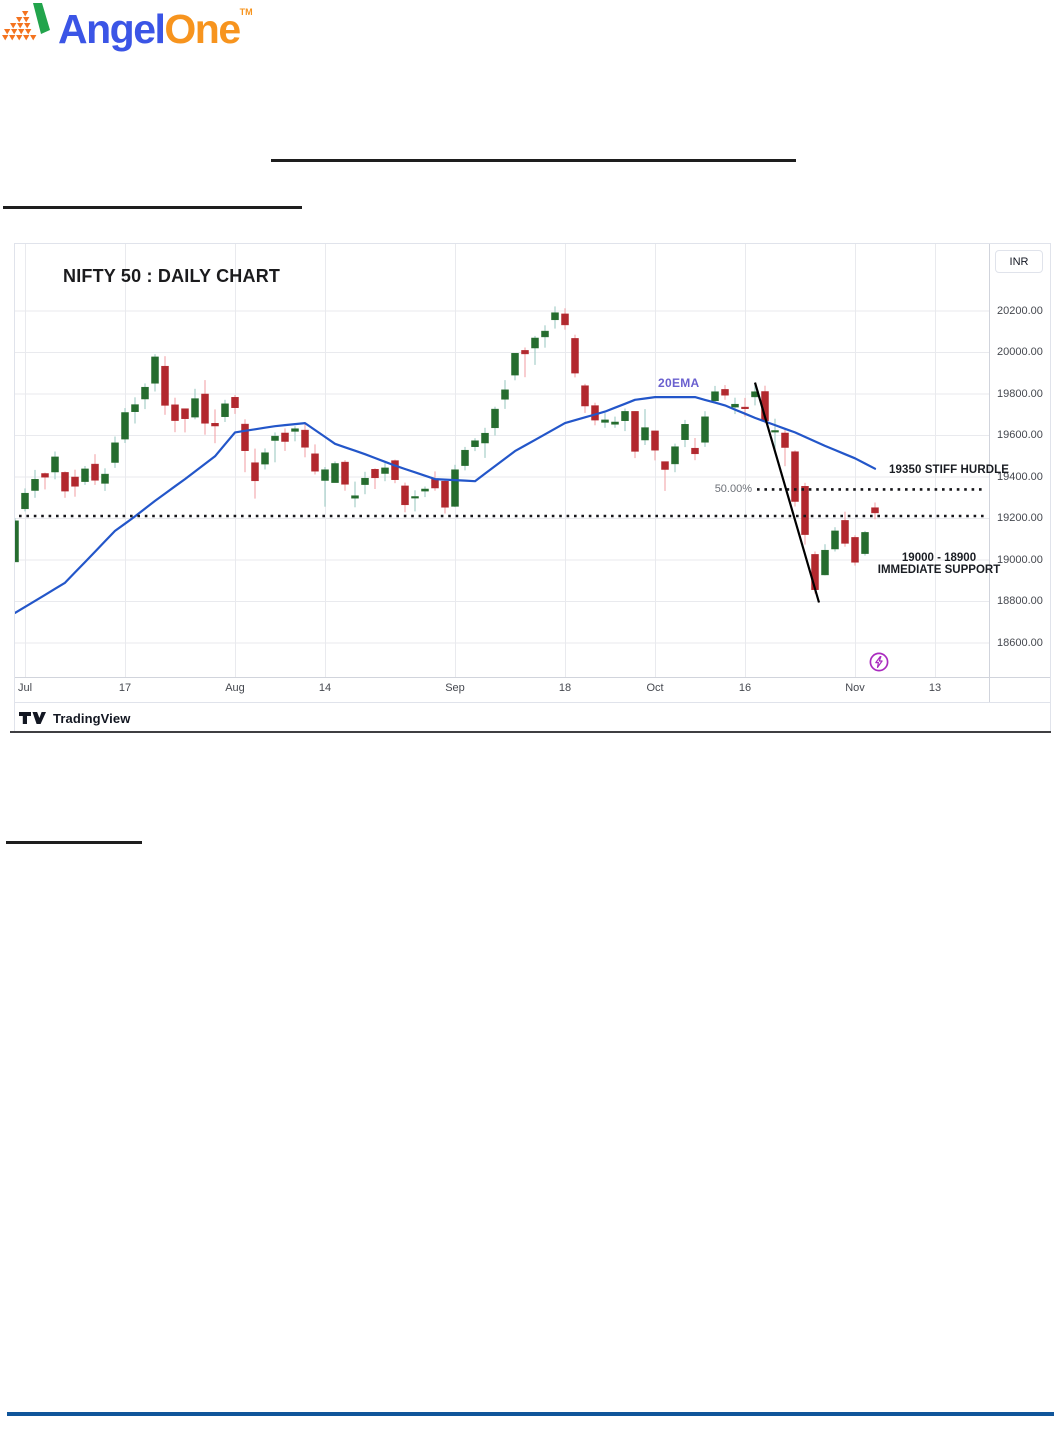  Describe the element at coordinates (679, 383) in the screenshot. I see `ema-indicator-label: 20EMA` at that location.